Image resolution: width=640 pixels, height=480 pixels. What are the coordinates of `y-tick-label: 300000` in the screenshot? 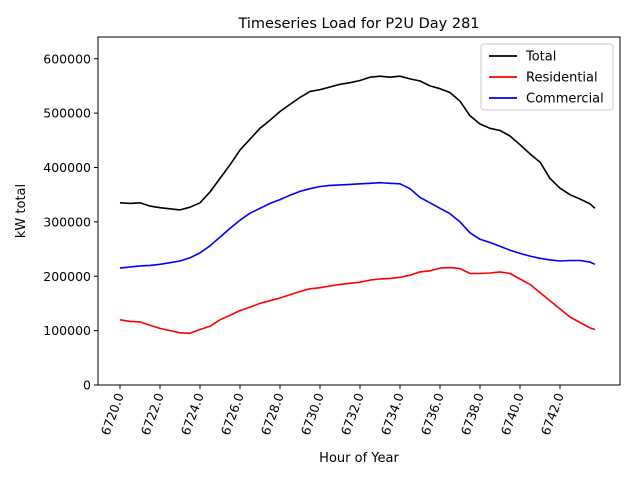 It's located at (67, 221).